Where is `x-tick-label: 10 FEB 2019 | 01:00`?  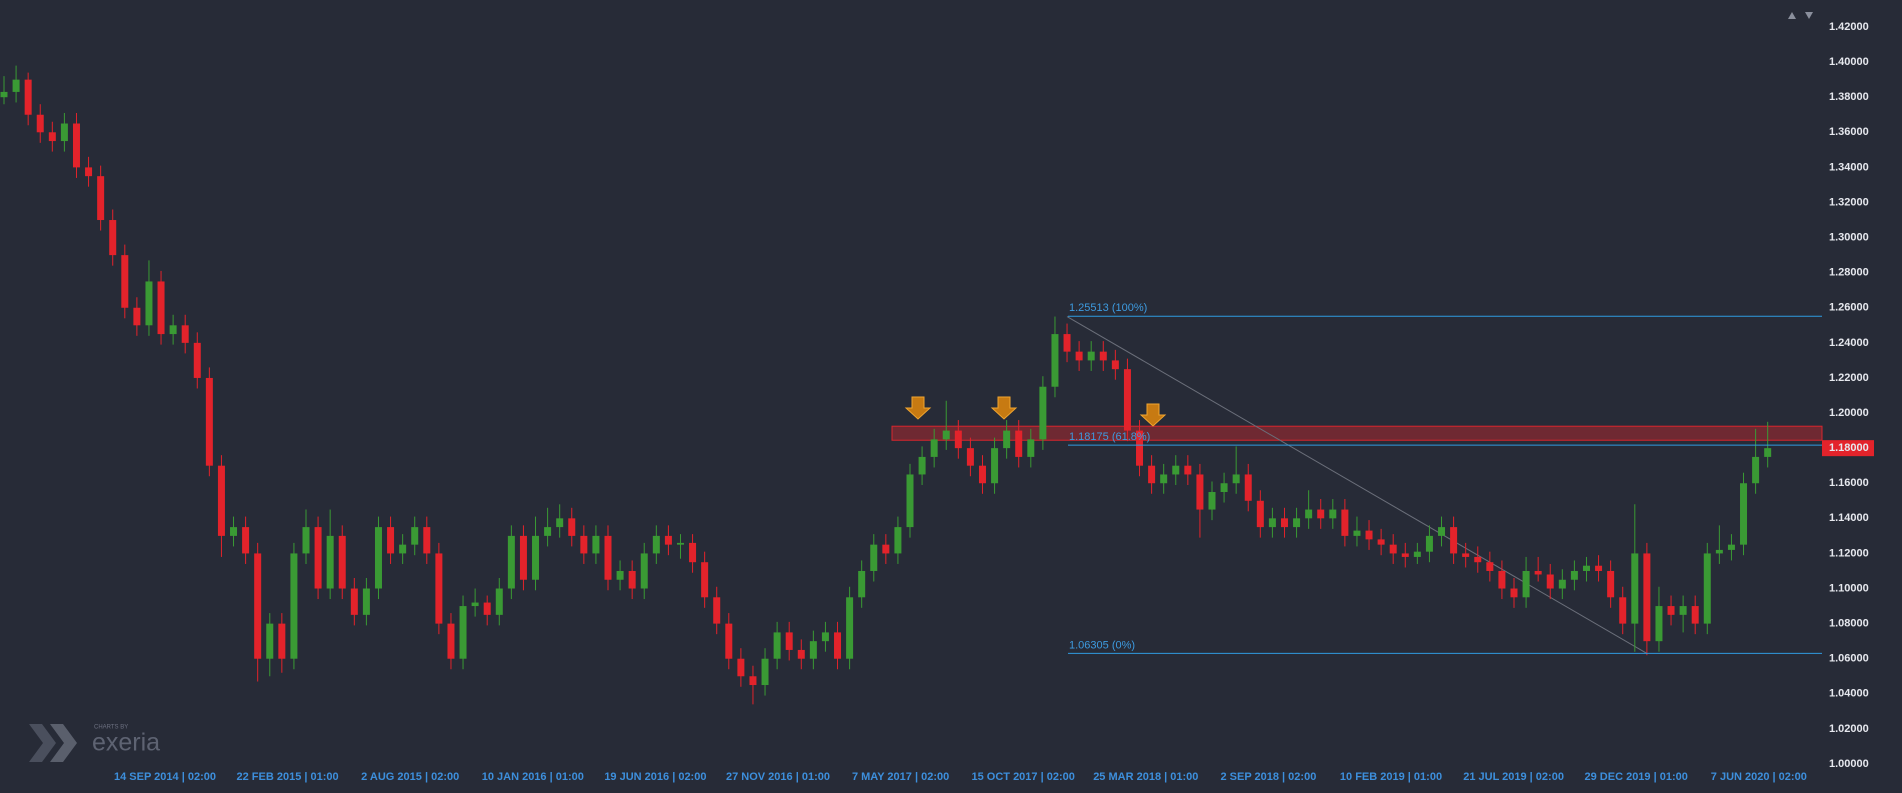 x-tick-label: 10 FEB 2019 | 01:00 is located at coordinates (1391, 777).